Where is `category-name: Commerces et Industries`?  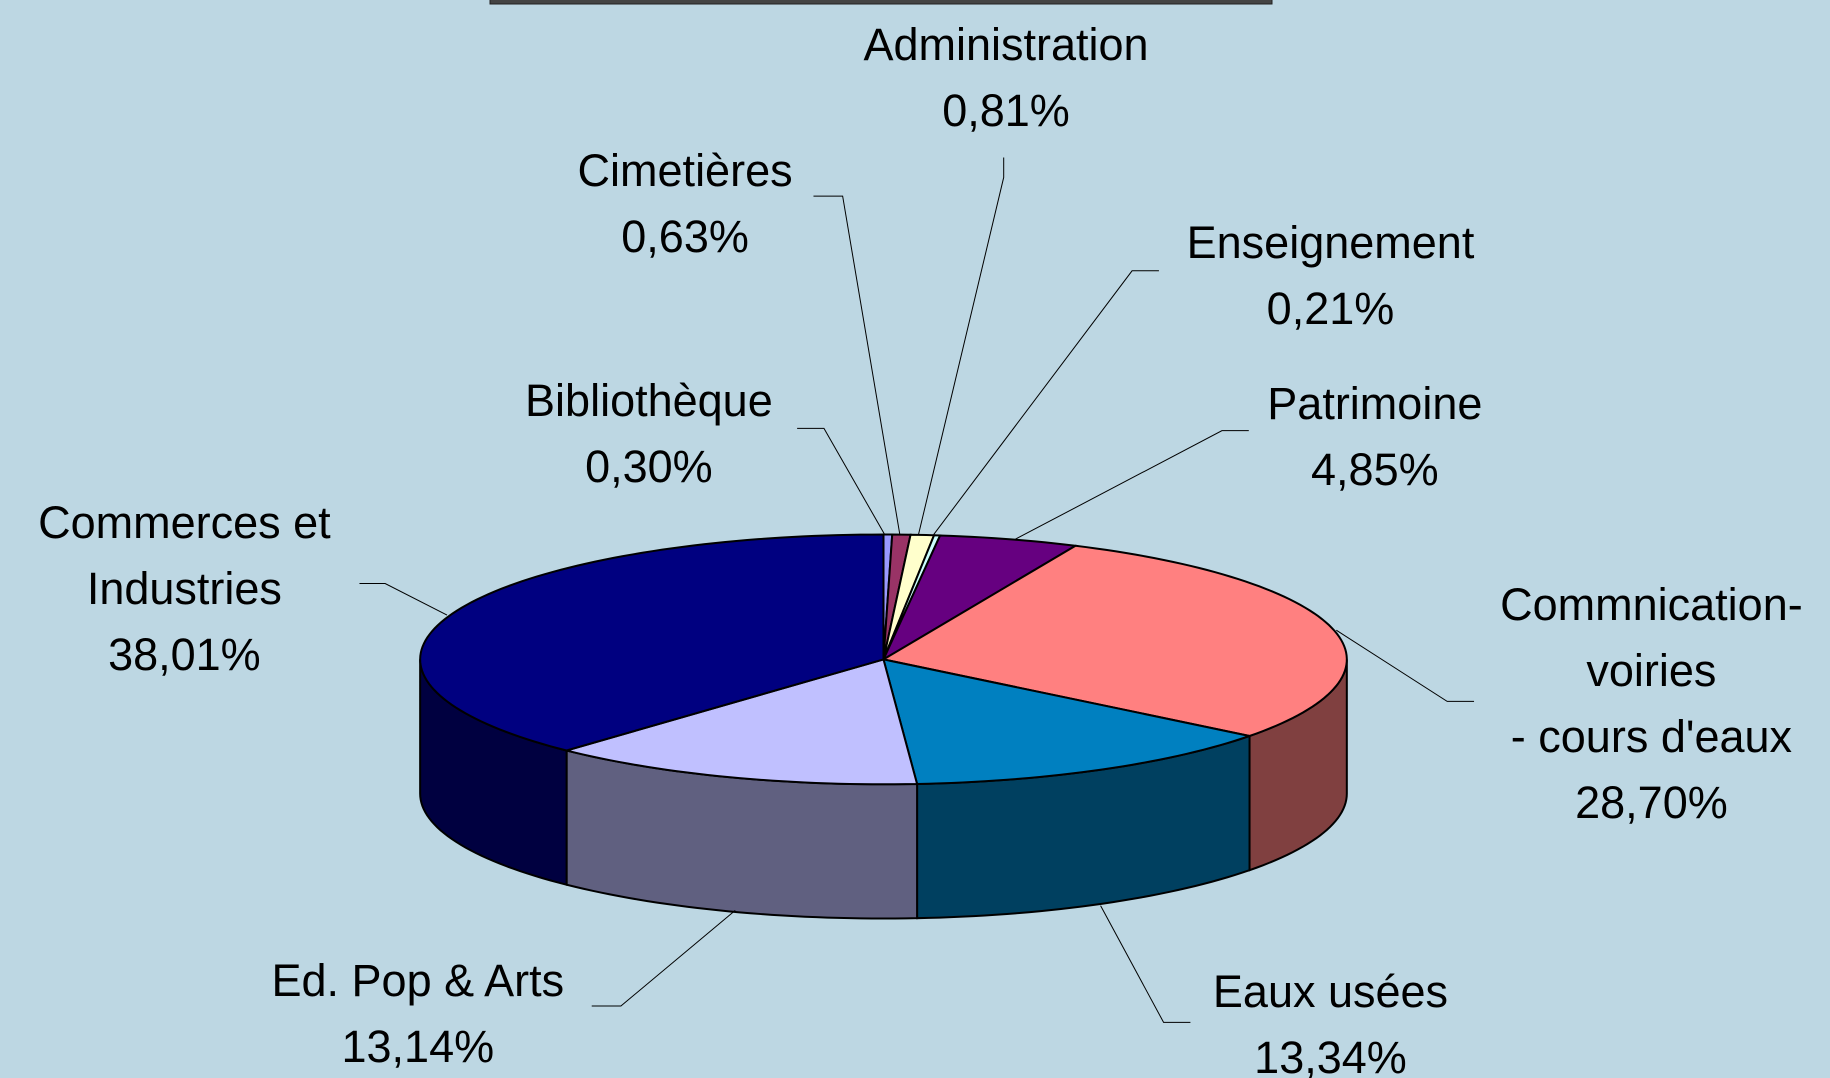
category-name: Commerces et Industries is located at coordinates (184, 556).